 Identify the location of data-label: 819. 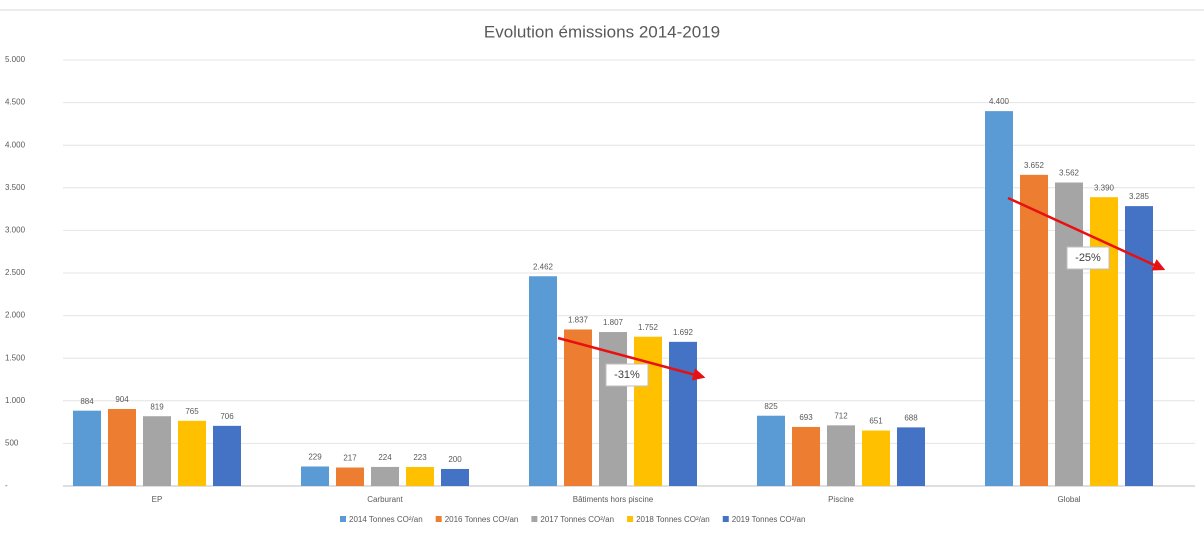
(157, 406).